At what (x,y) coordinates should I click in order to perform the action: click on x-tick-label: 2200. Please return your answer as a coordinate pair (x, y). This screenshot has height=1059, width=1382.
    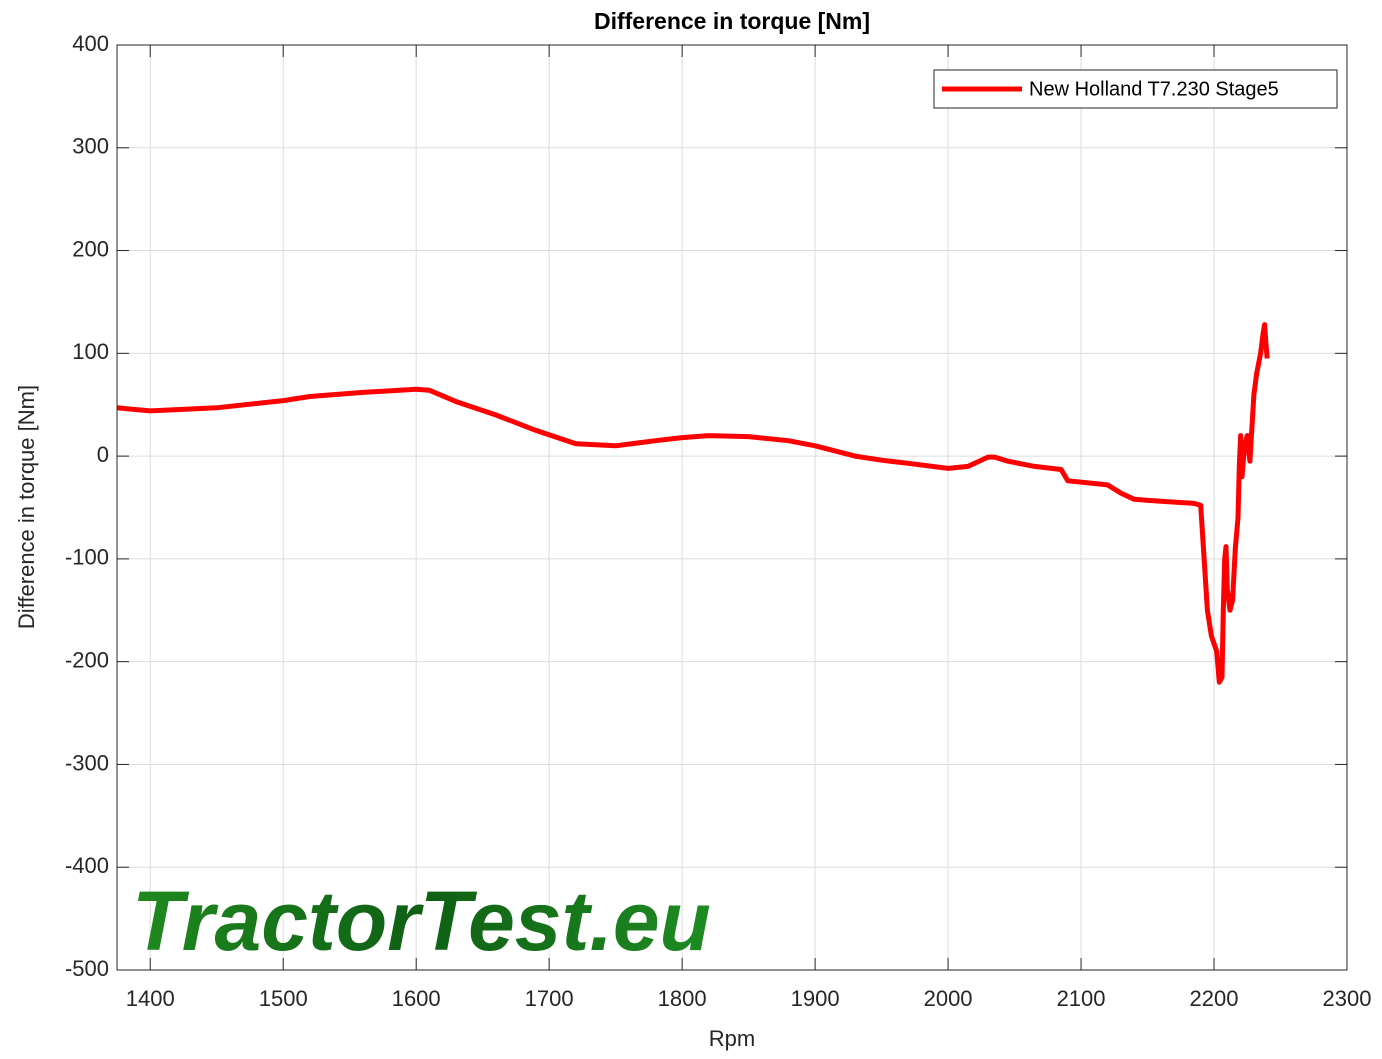
    Looking at the image, I should click on (1214, 998).